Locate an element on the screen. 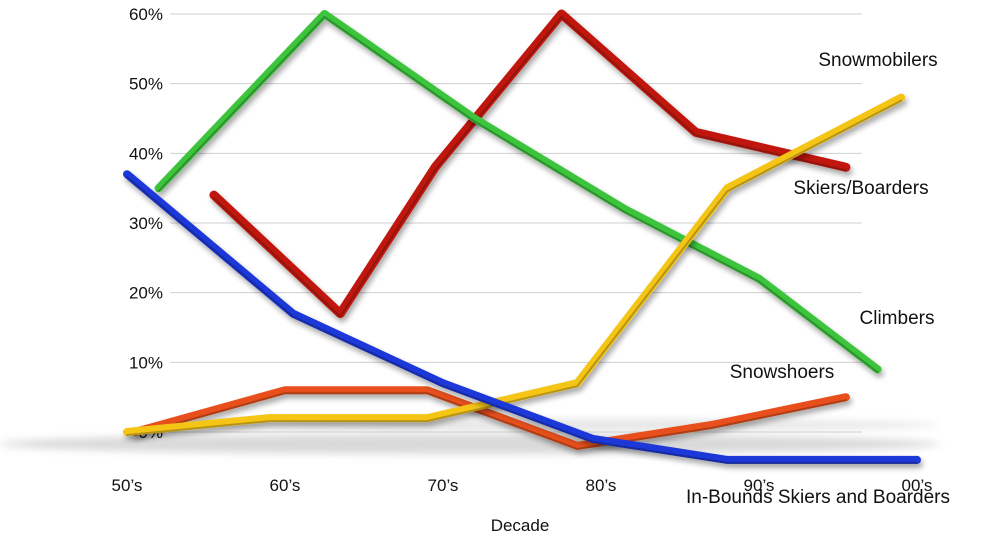  series-label: Snowshoers is located at coordinates (782, 372).